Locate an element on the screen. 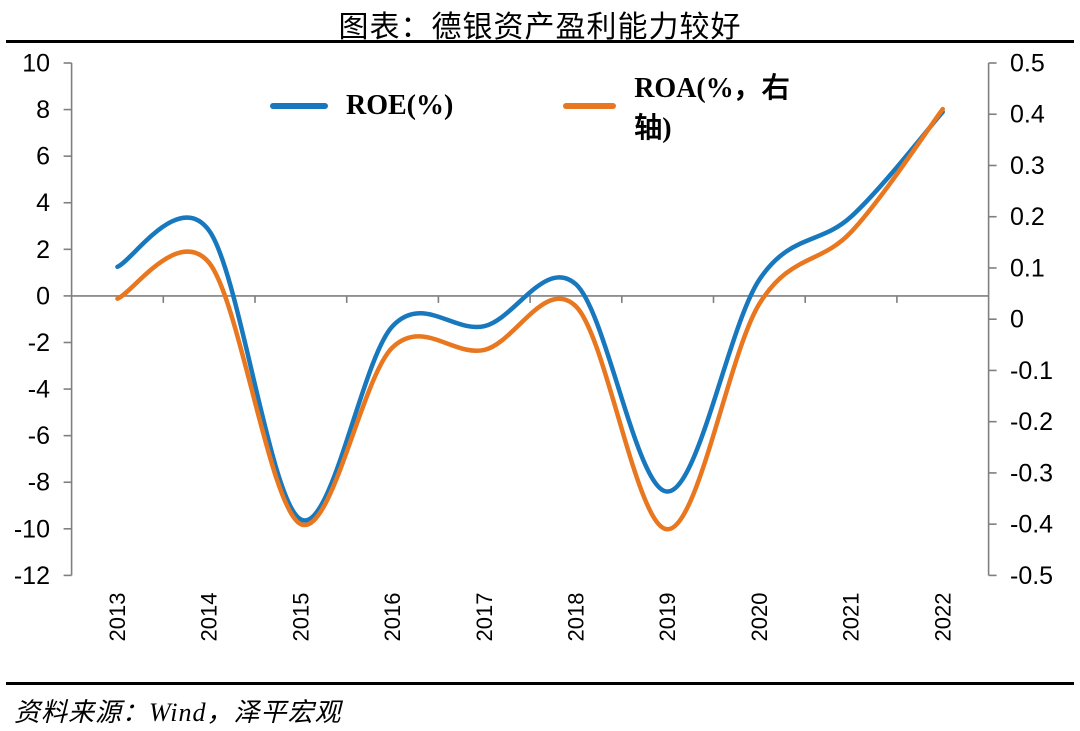  source-note: 资料来源：Wind，泽平宏观 is located at coordinates (178, 712).